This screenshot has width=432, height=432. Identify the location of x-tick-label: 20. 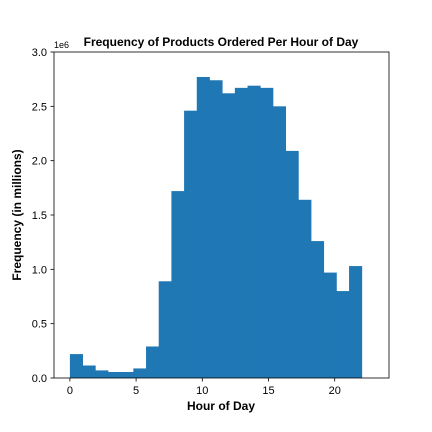
(335, 391).